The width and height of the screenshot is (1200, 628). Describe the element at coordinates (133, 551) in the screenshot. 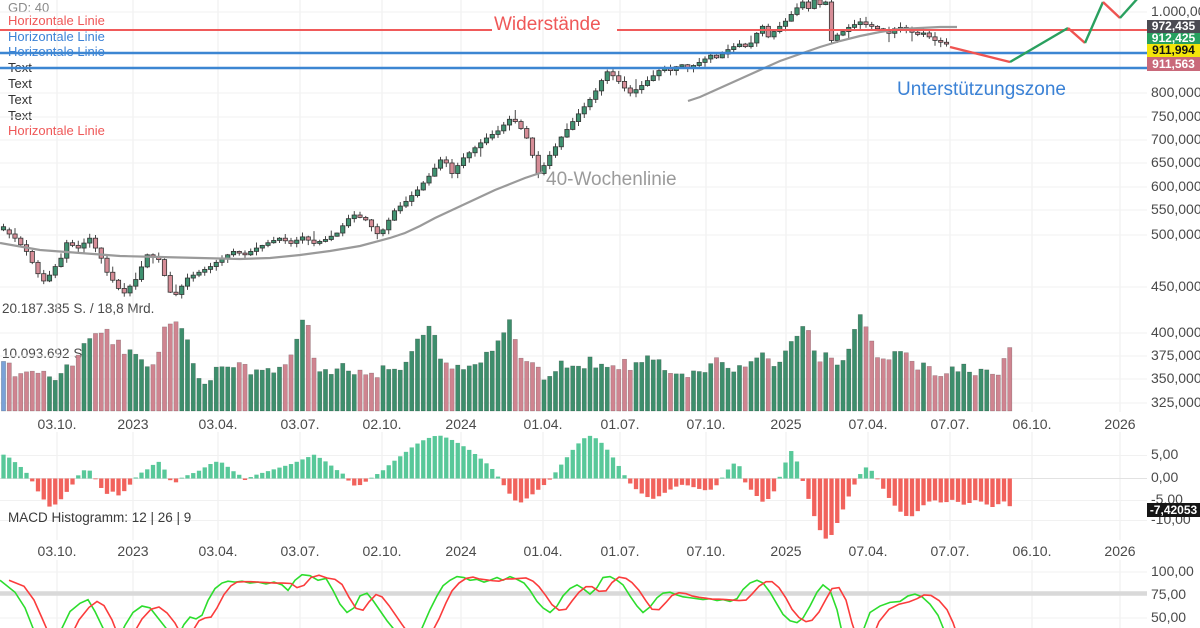

I see `date-tick-row2: 2023` at that location.